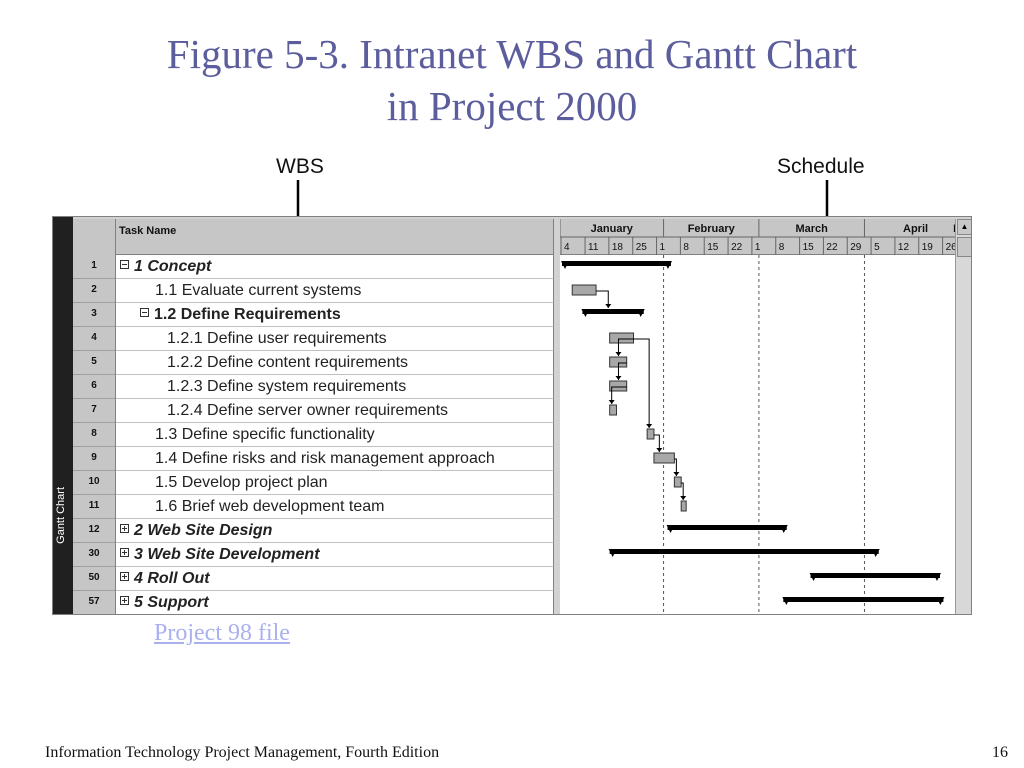 This screenshot has width=1024, height=768. I want to click on slide-title-line1: Figure 5-3. Intranet WBS and Gantt Chart, so click(512, 54).